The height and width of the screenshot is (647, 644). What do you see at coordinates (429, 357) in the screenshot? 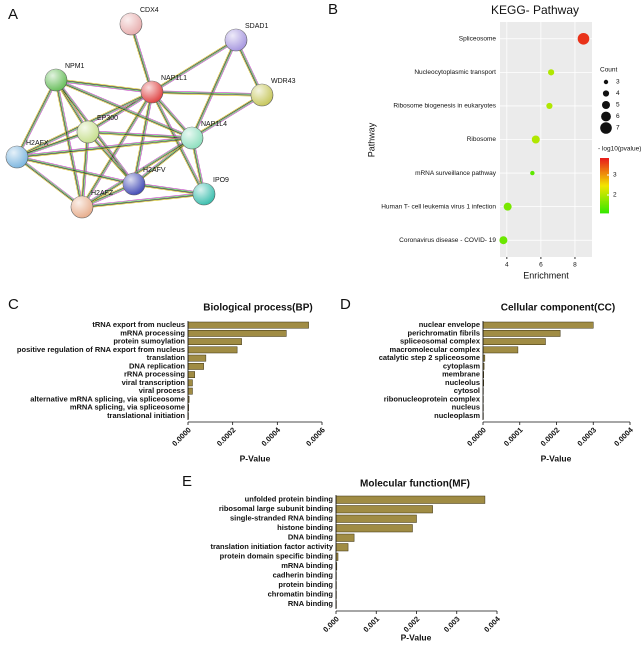
I see `y-tick-label: catalytic step 2 spliceosome` at bounding box center [429, 357].